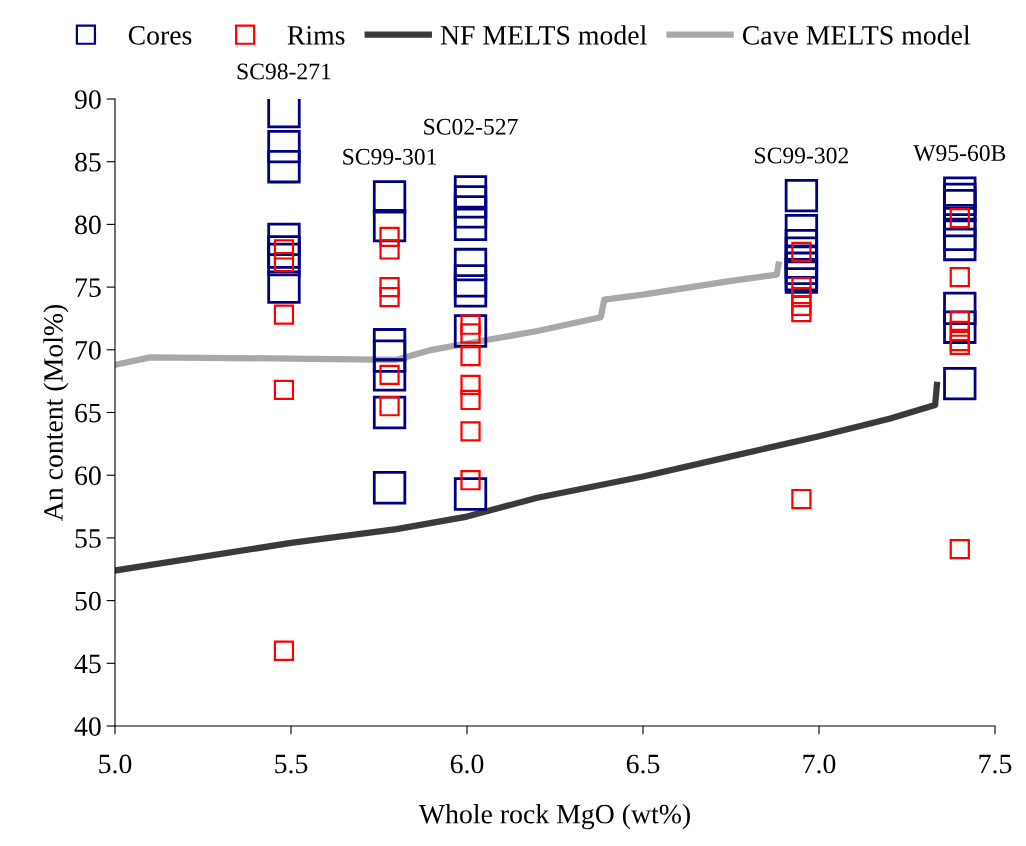  Describe the element at coordinates (856, 35) in the screenshot. I see `legend-label: Cave MELTS model` at that location.